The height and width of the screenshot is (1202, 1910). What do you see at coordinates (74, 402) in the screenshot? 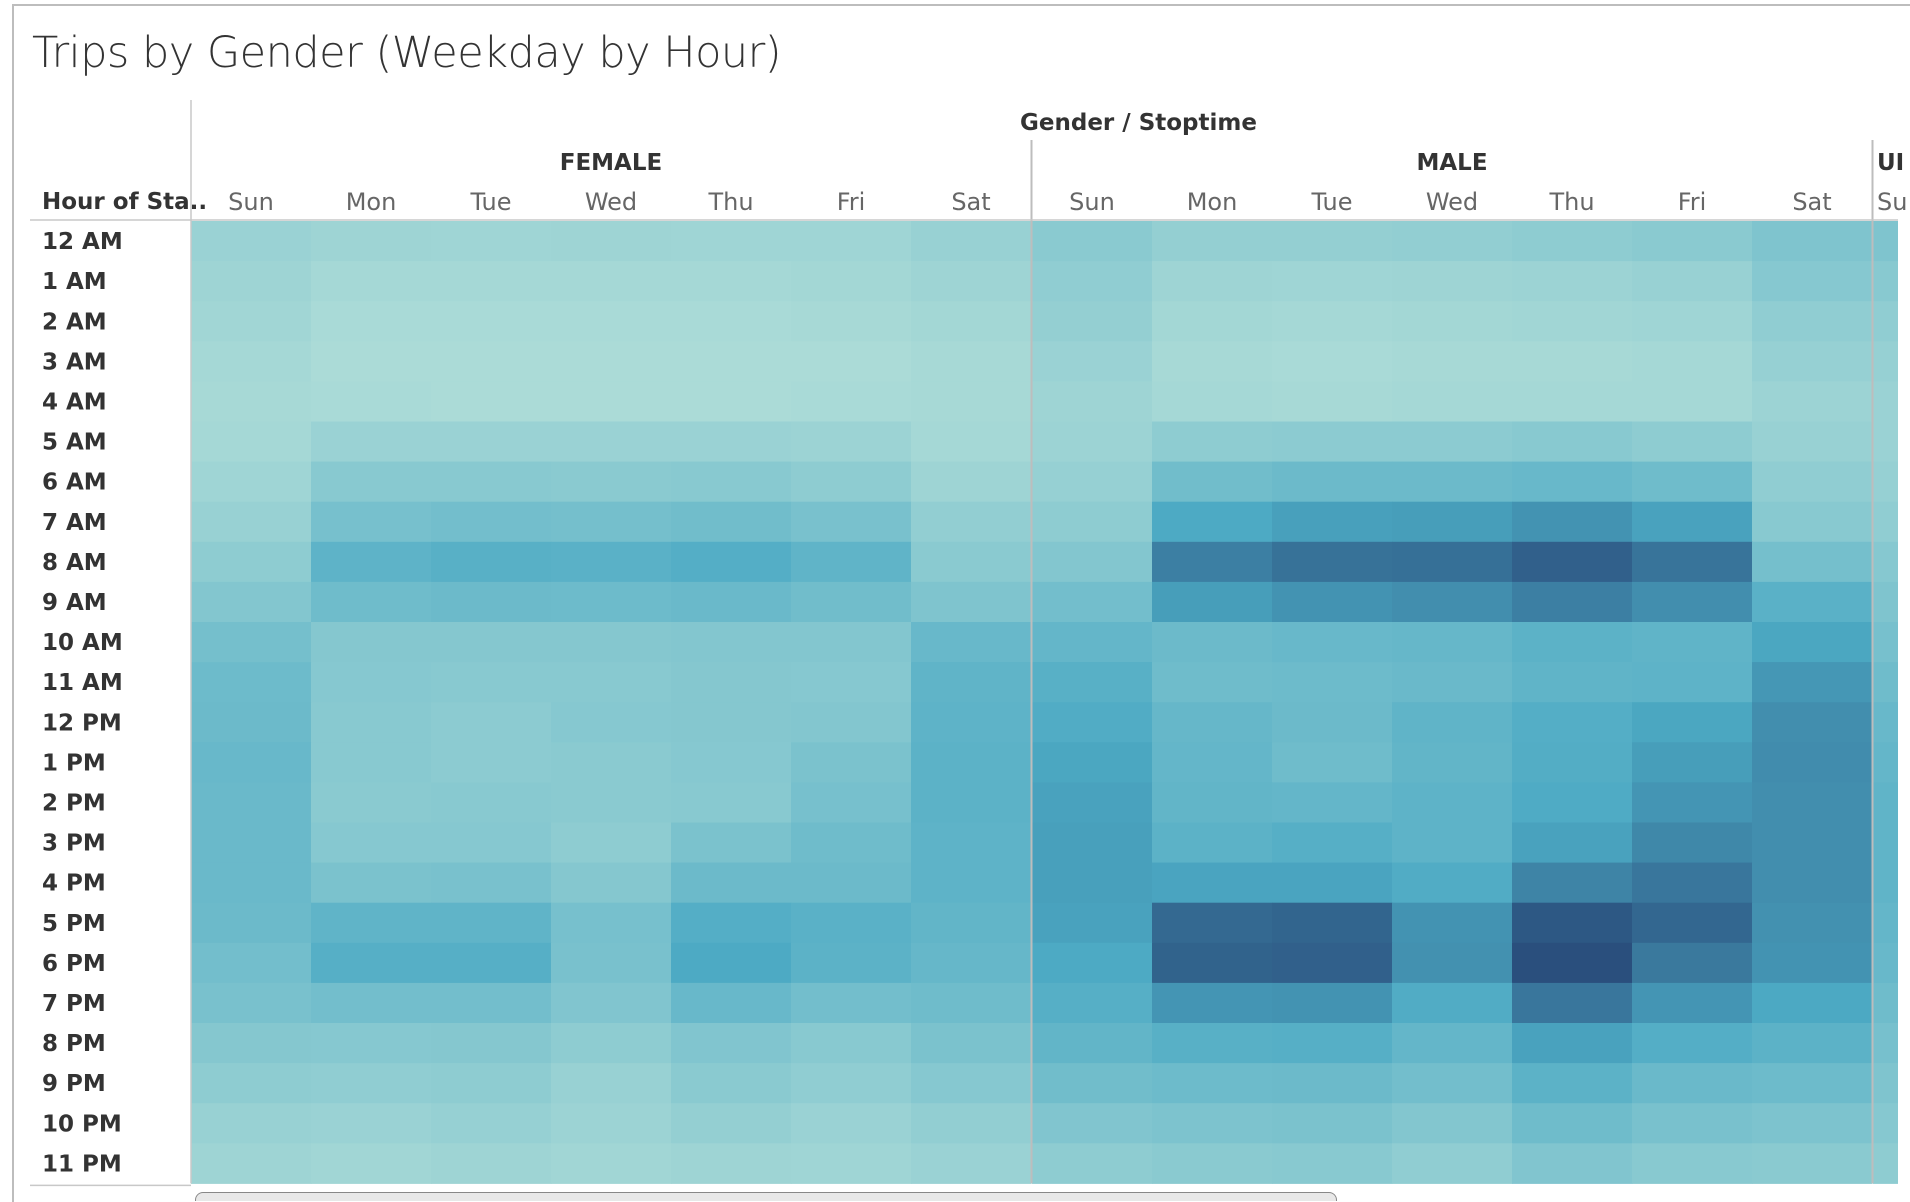
I see `hour-label-4: 4 AM` at bounding box center [74, 402].